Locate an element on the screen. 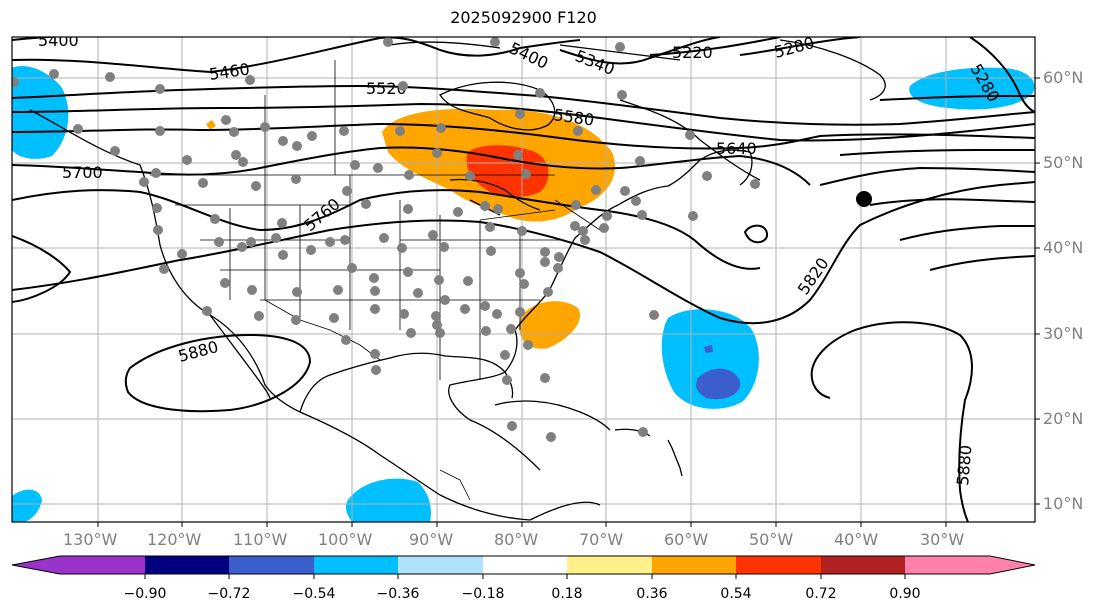 The height and width of the screenshot is (615, 1105). closed-low-center is located at coordinates (755, 234).